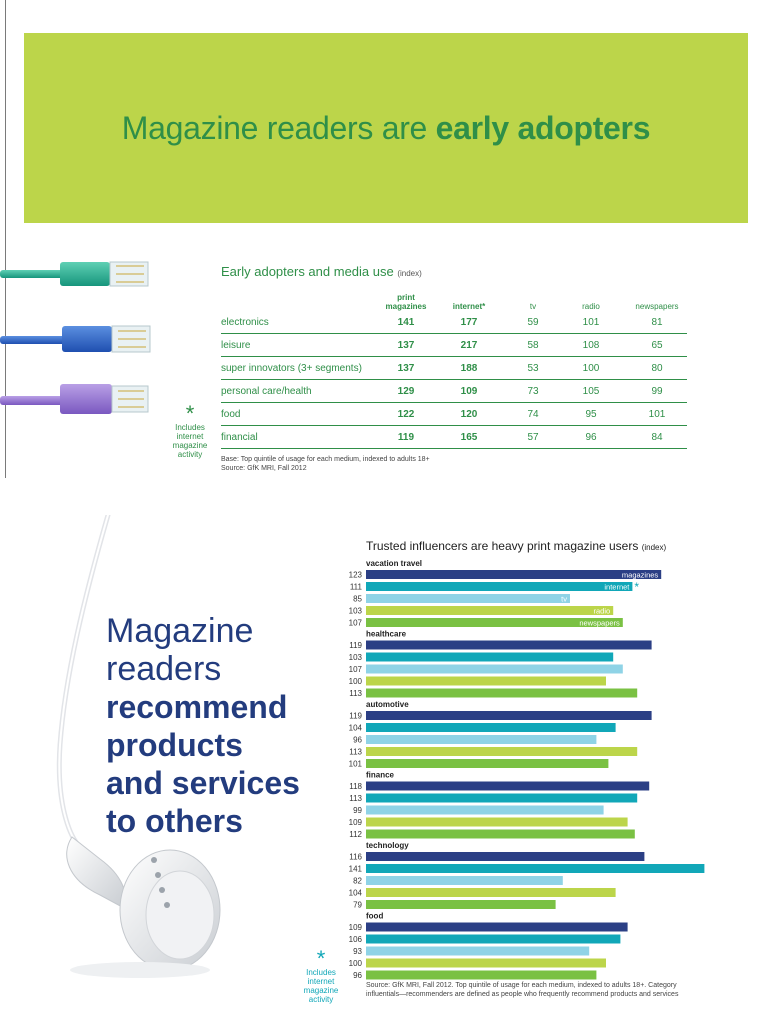 This screenshot has height=1024, width=768. I want to click on value-label: 106, so click(356, 939).